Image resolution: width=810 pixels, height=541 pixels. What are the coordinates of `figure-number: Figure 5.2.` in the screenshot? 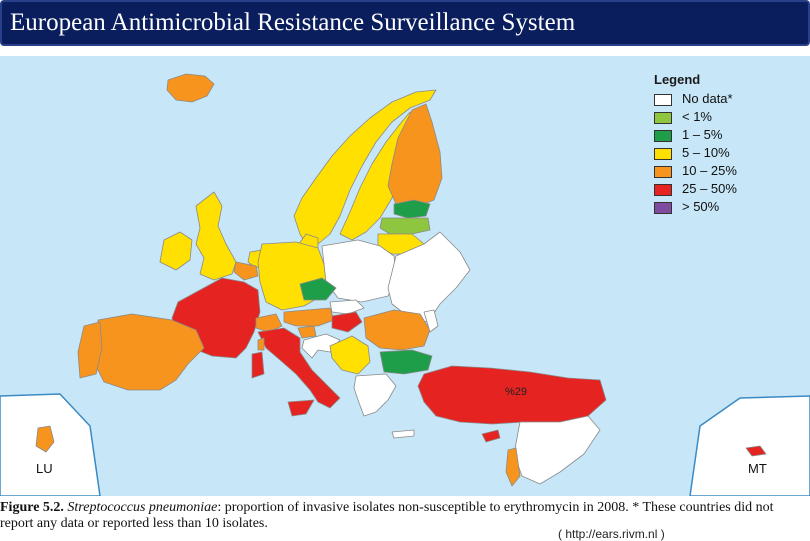 It's located at (32, 507).